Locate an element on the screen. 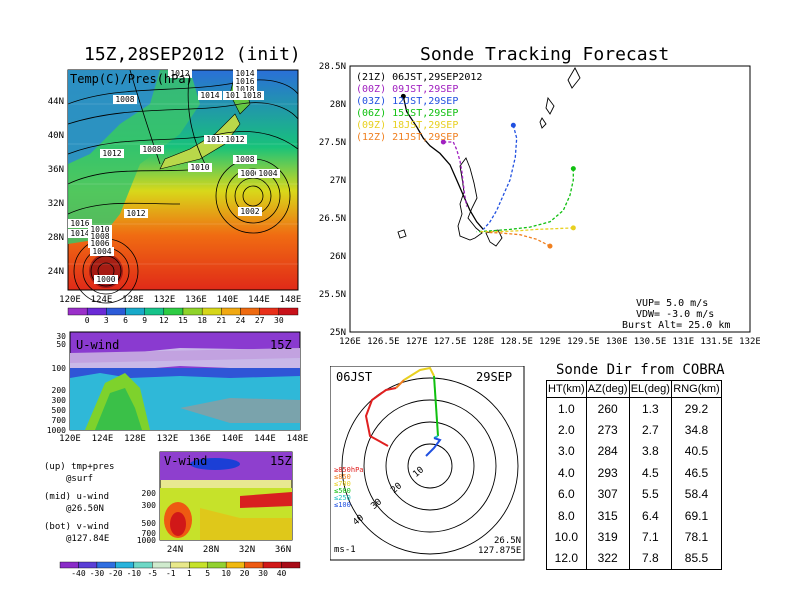 The height and width of the screenshot is (612, 792). pressure-legend-item: ≤850 is located at coordinates (342, 477).